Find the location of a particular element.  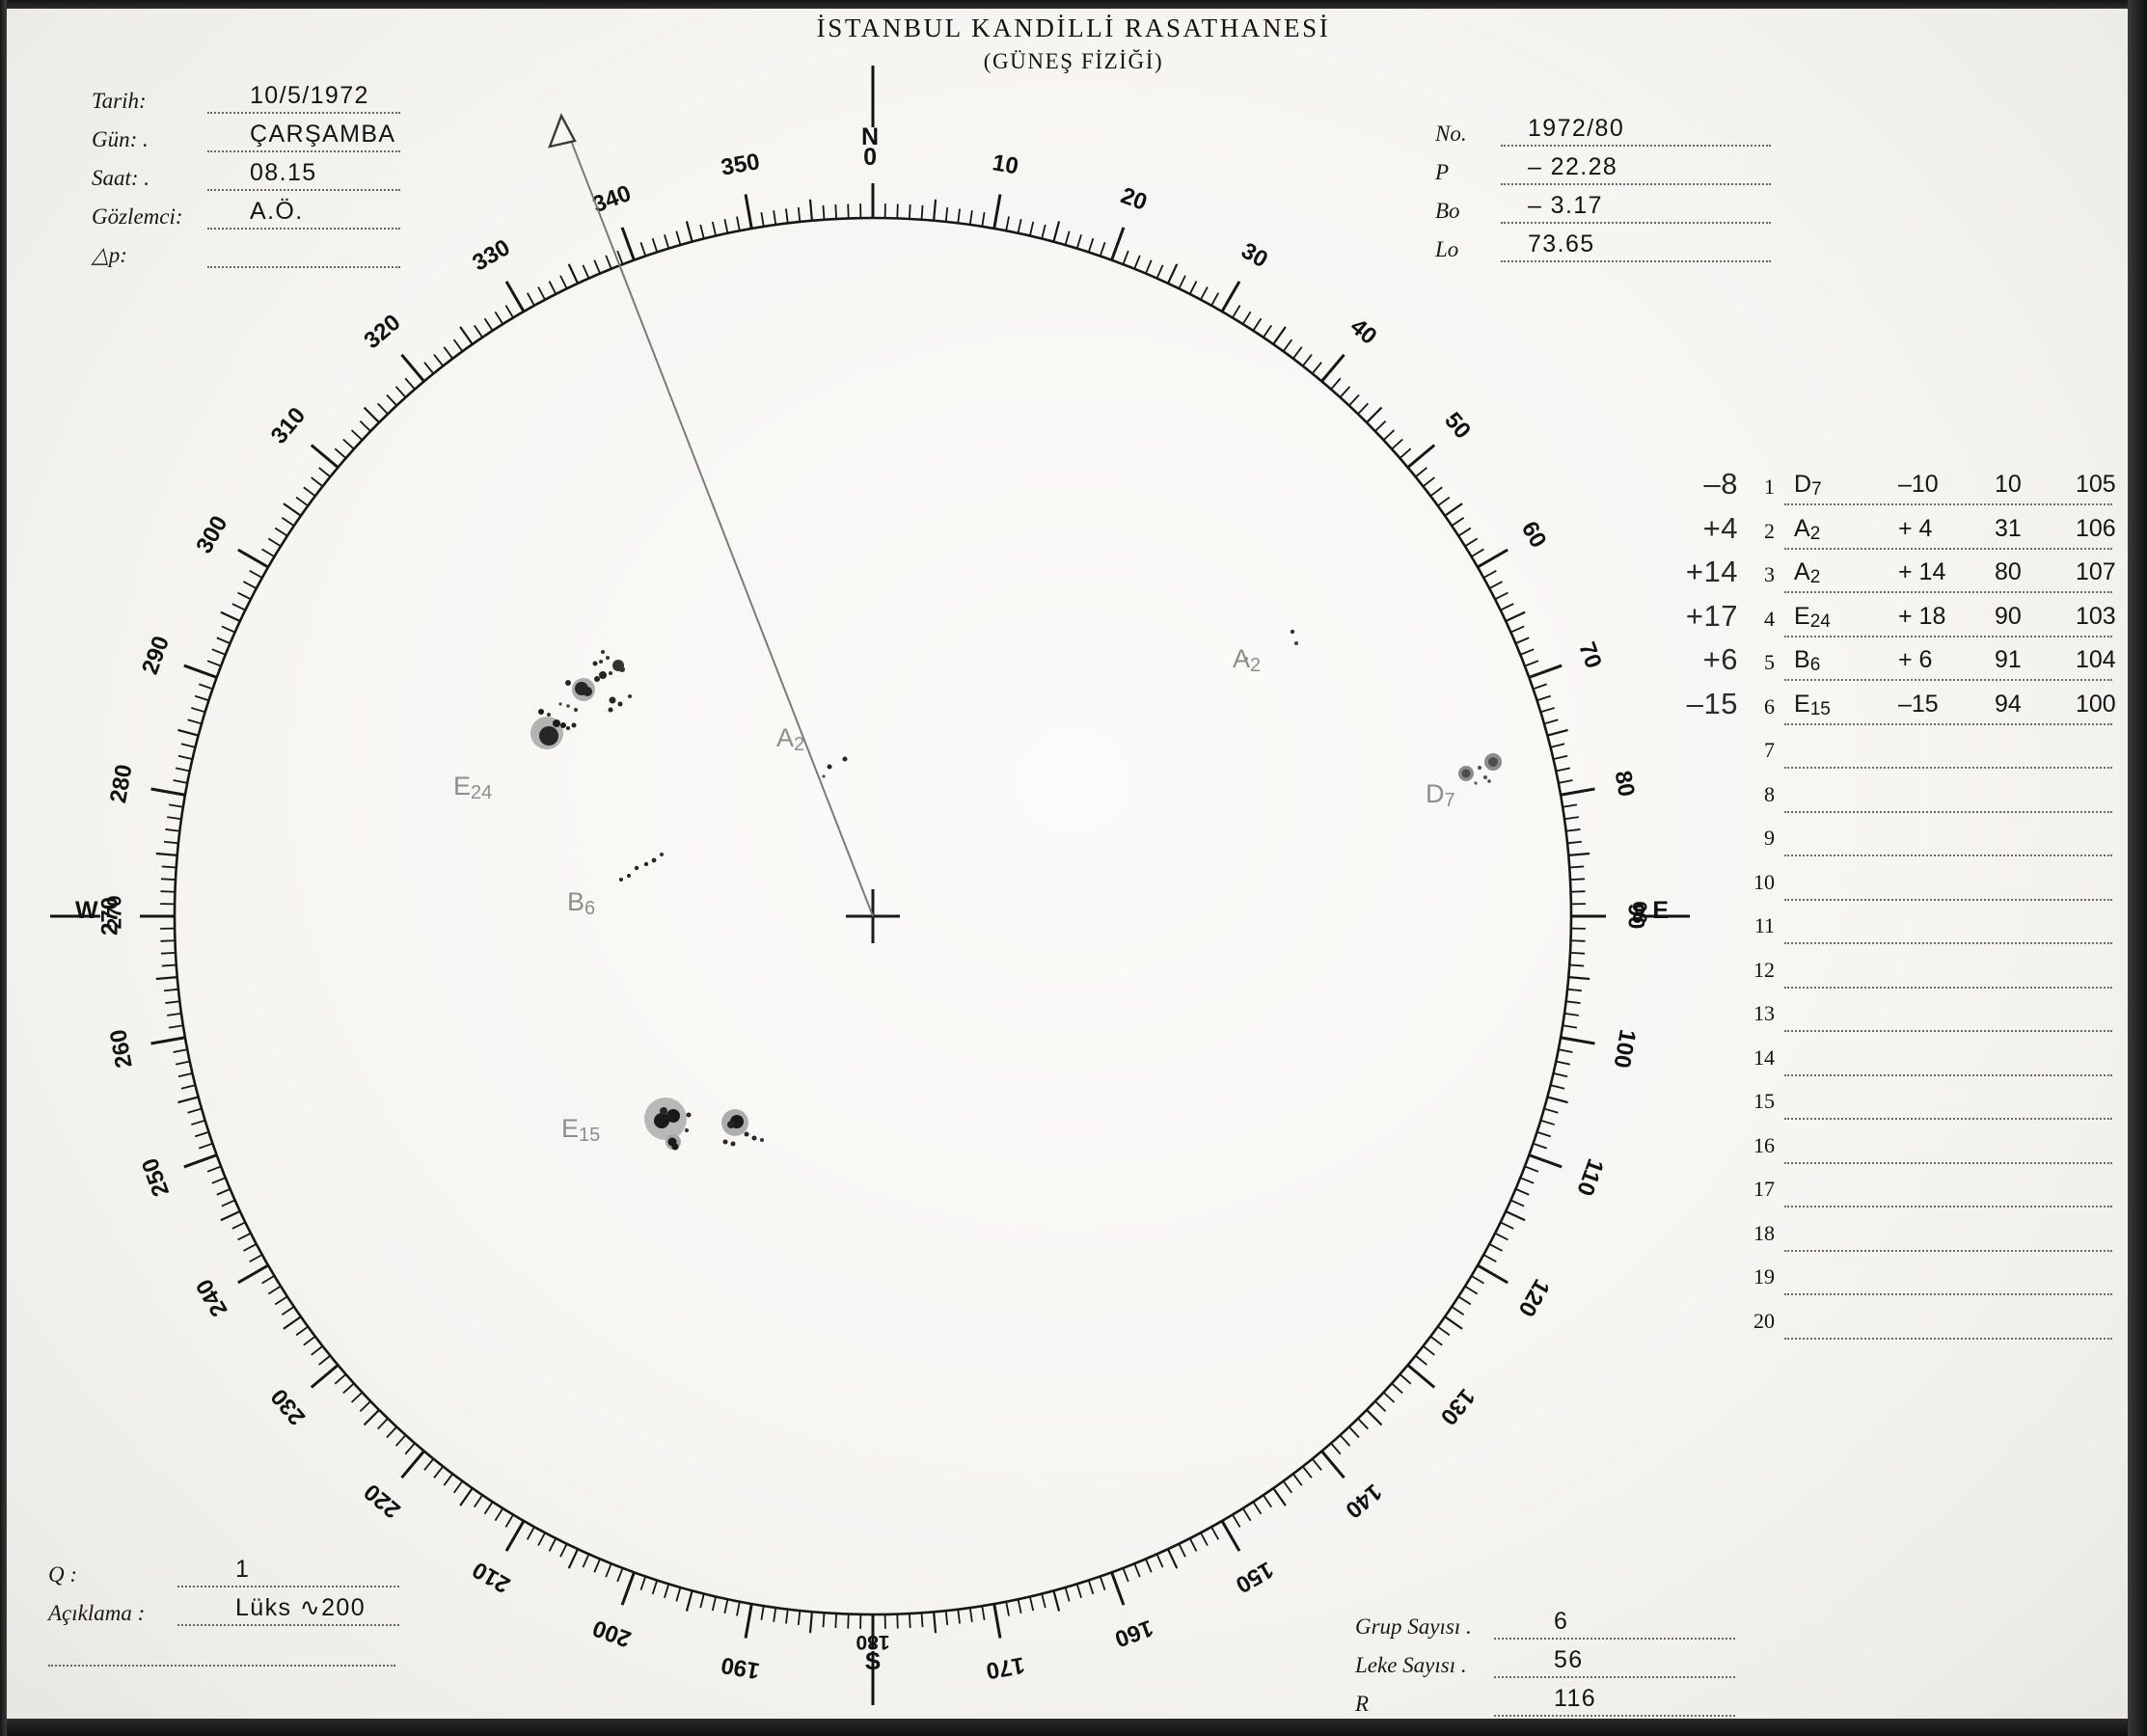

table-row: 13 is located at coordinates (1885, 1019).